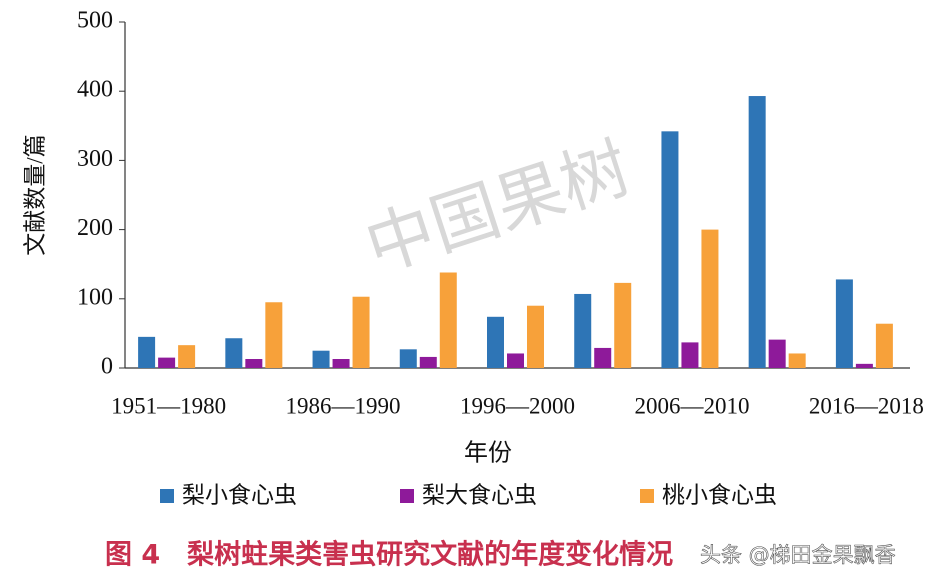  I want to click on y-tick-label: 400, so click(95, 90).